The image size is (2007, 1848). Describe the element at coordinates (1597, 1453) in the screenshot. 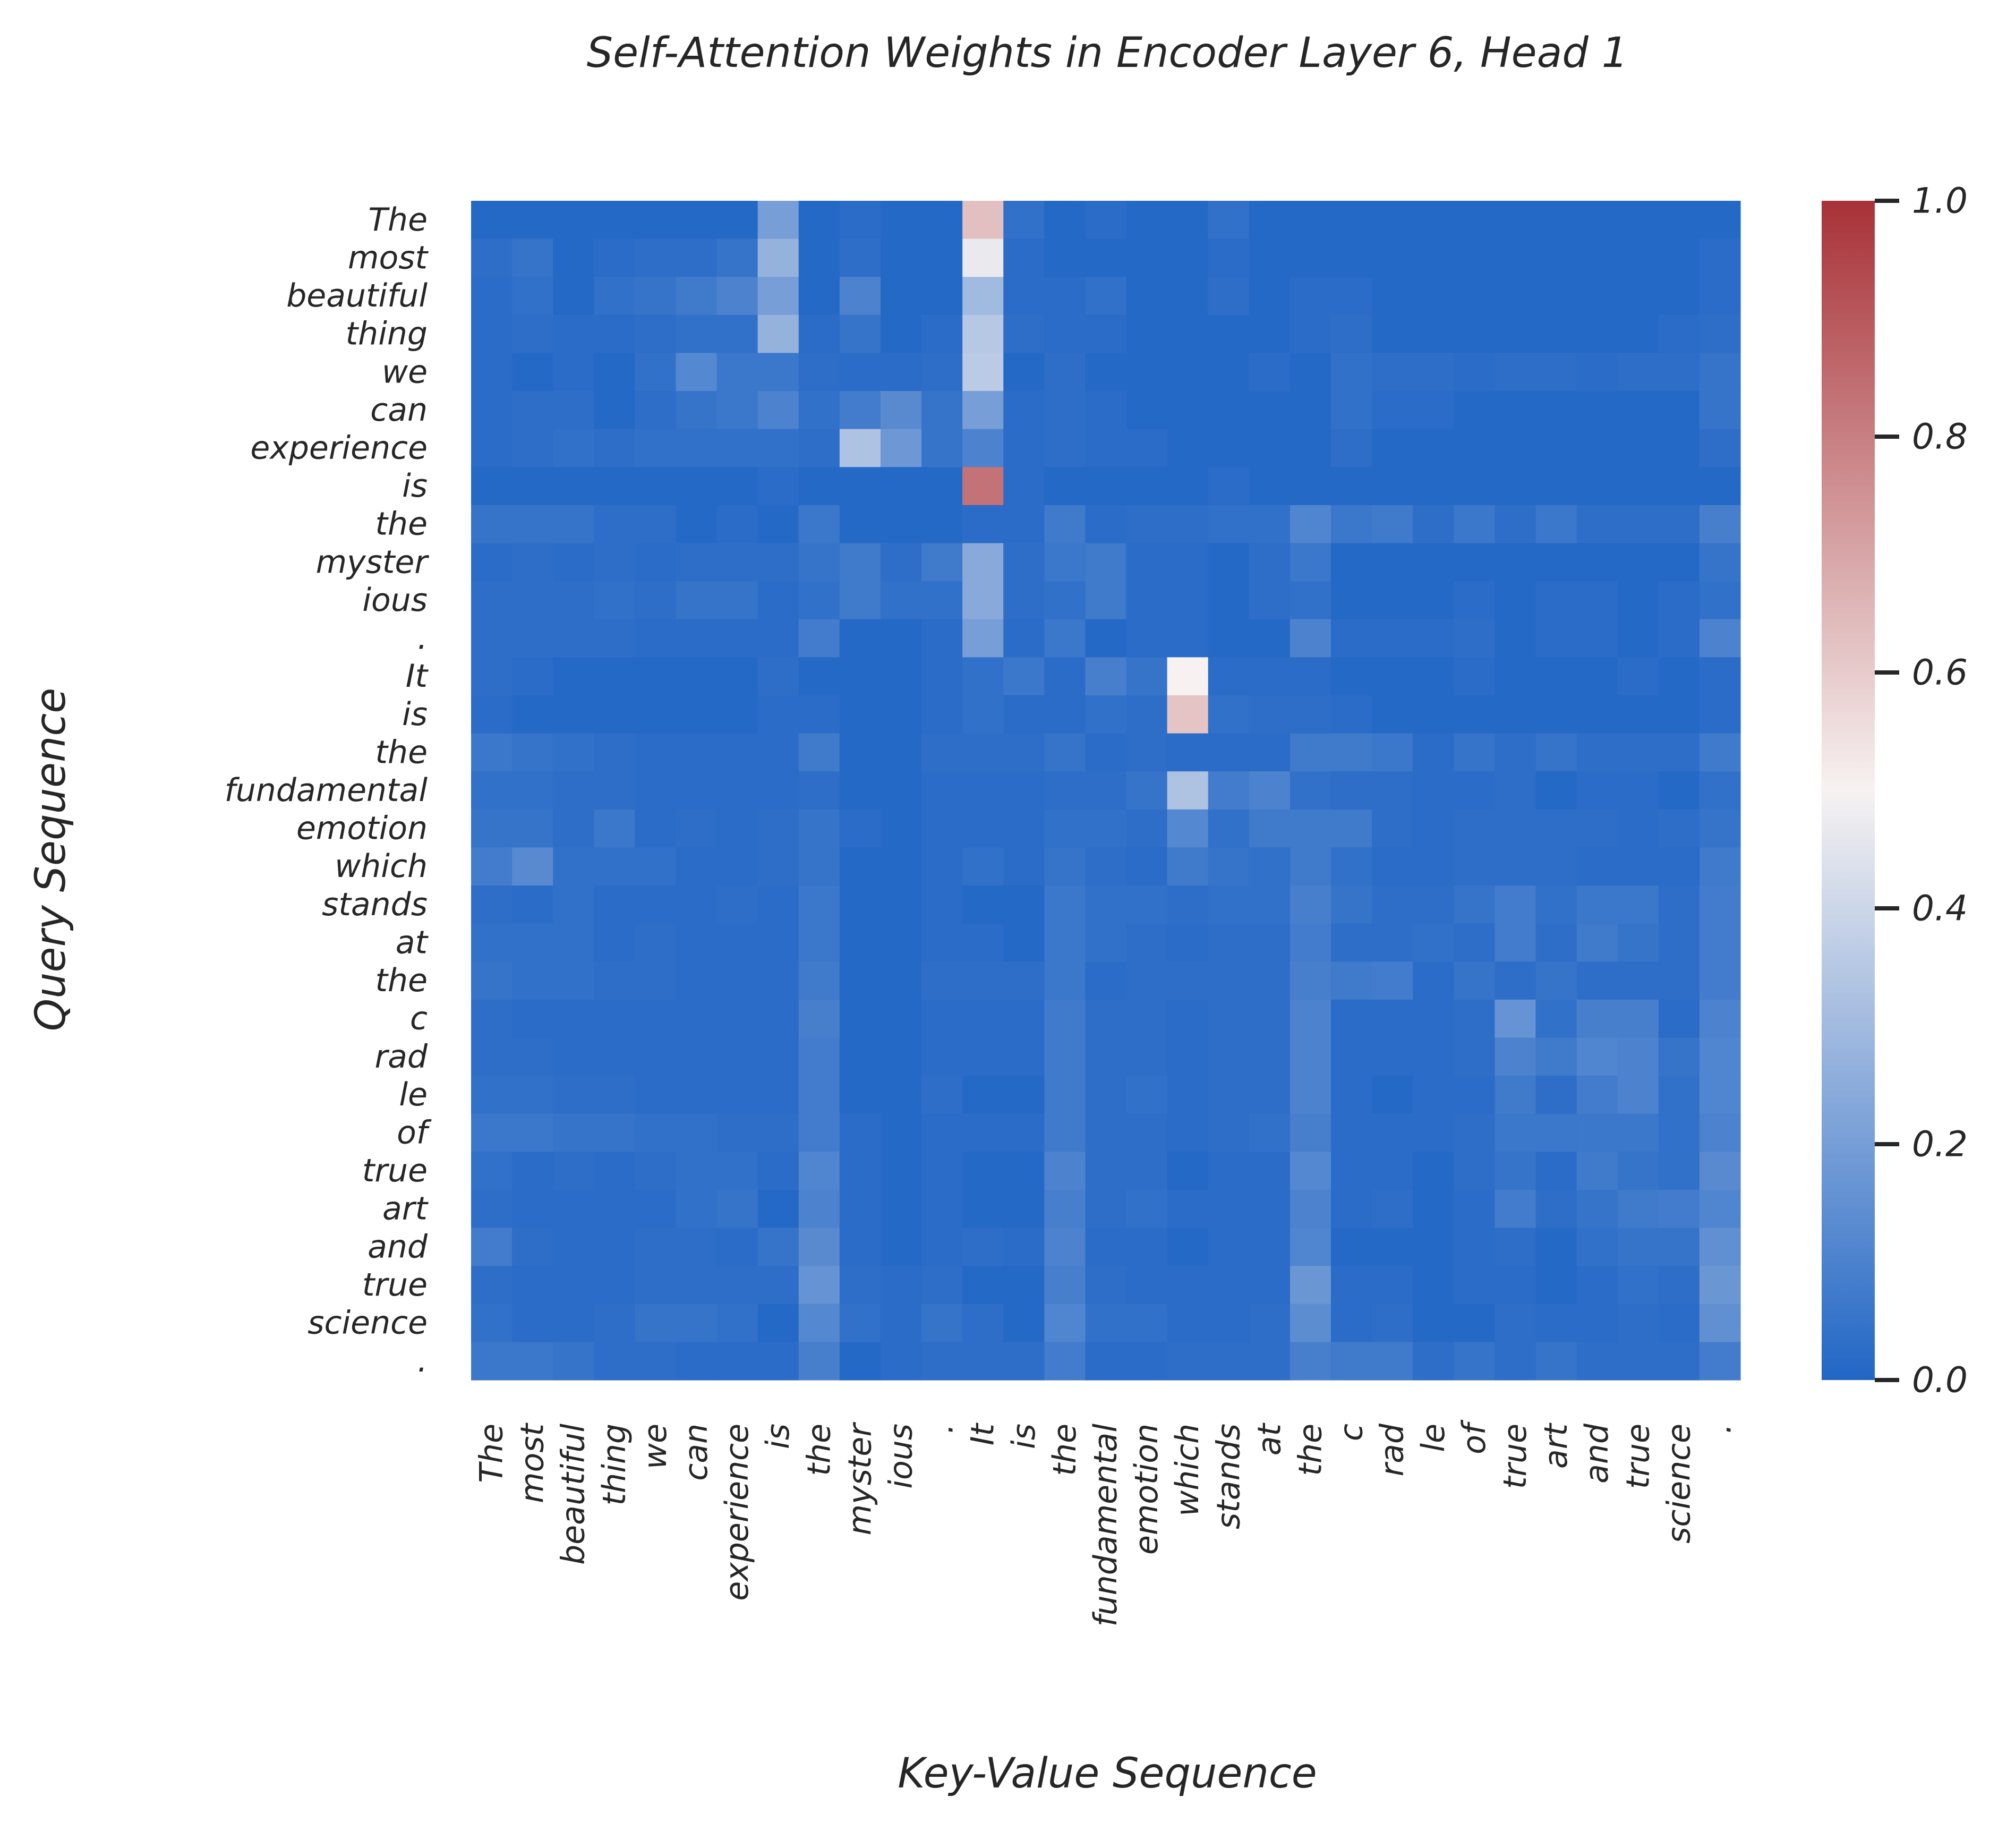

I see `x-tick-label: and` at that location.